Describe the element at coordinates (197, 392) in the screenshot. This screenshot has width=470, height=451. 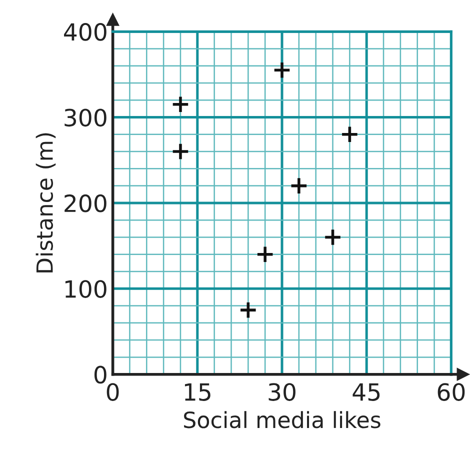
I see `x-tick-label: 15` at that location.